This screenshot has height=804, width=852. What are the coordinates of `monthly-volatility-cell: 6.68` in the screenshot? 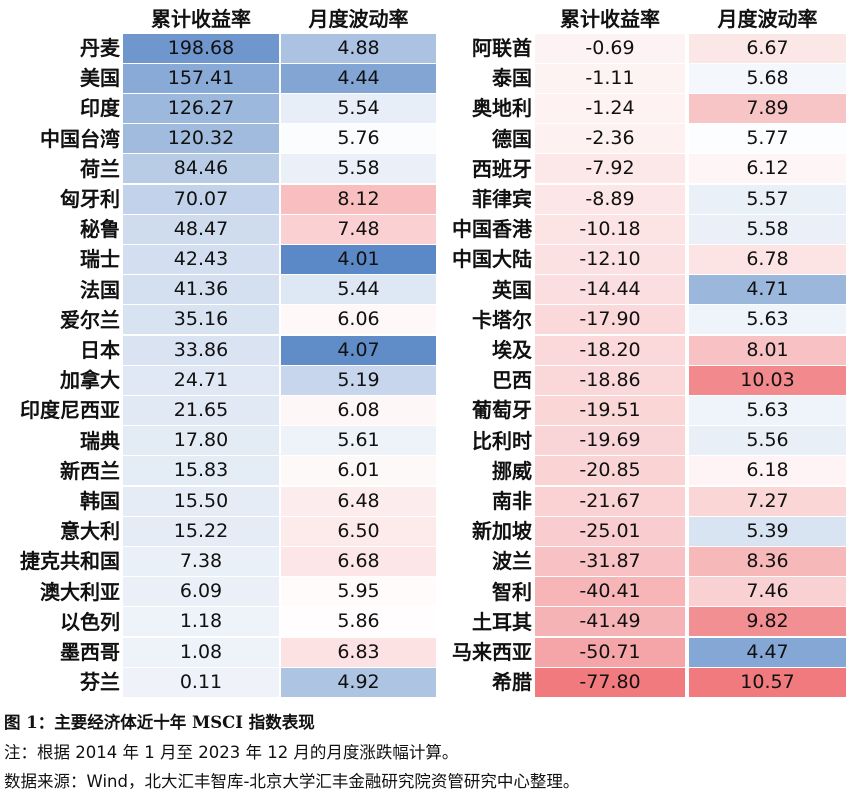 It's located at (358, 561).